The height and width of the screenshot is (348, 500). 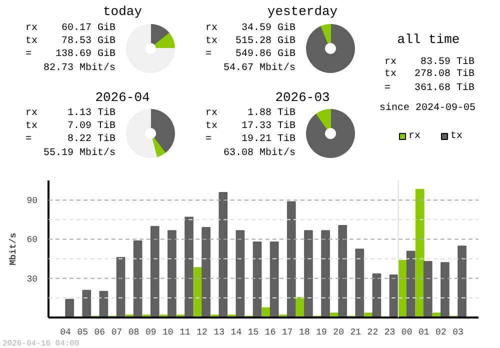 I want to click on x-tick-label: 14, so click(x=236, y=333).